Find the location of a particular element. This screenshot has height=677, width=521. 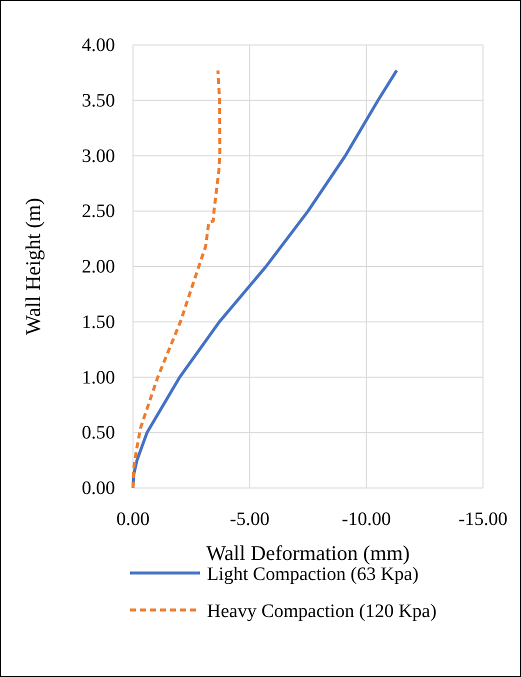

y-tick-label: 0.00 is located at coordinates (98, 488).